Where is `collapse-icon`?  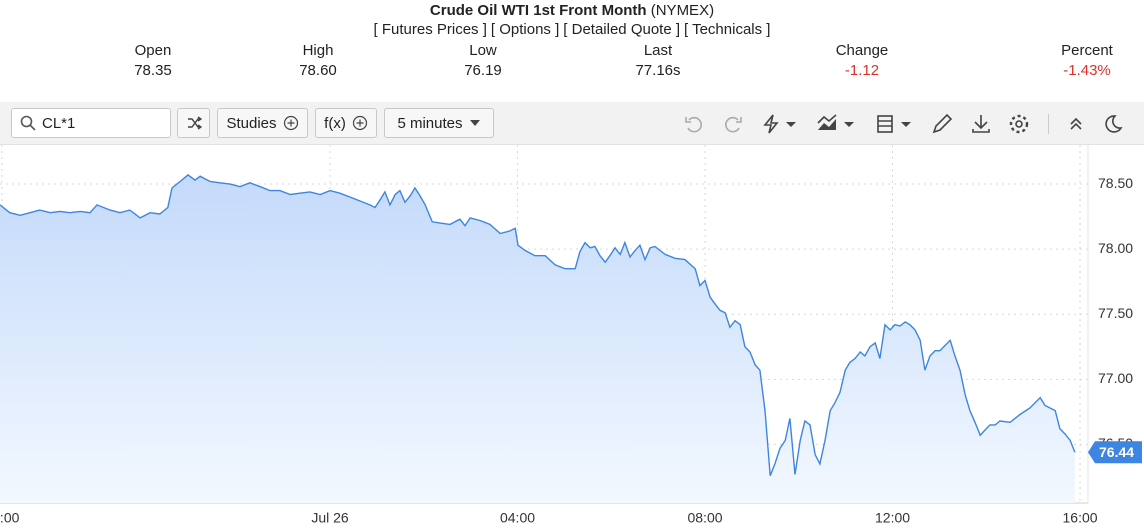
collapse-icon is located at coordinates (1076, 124).